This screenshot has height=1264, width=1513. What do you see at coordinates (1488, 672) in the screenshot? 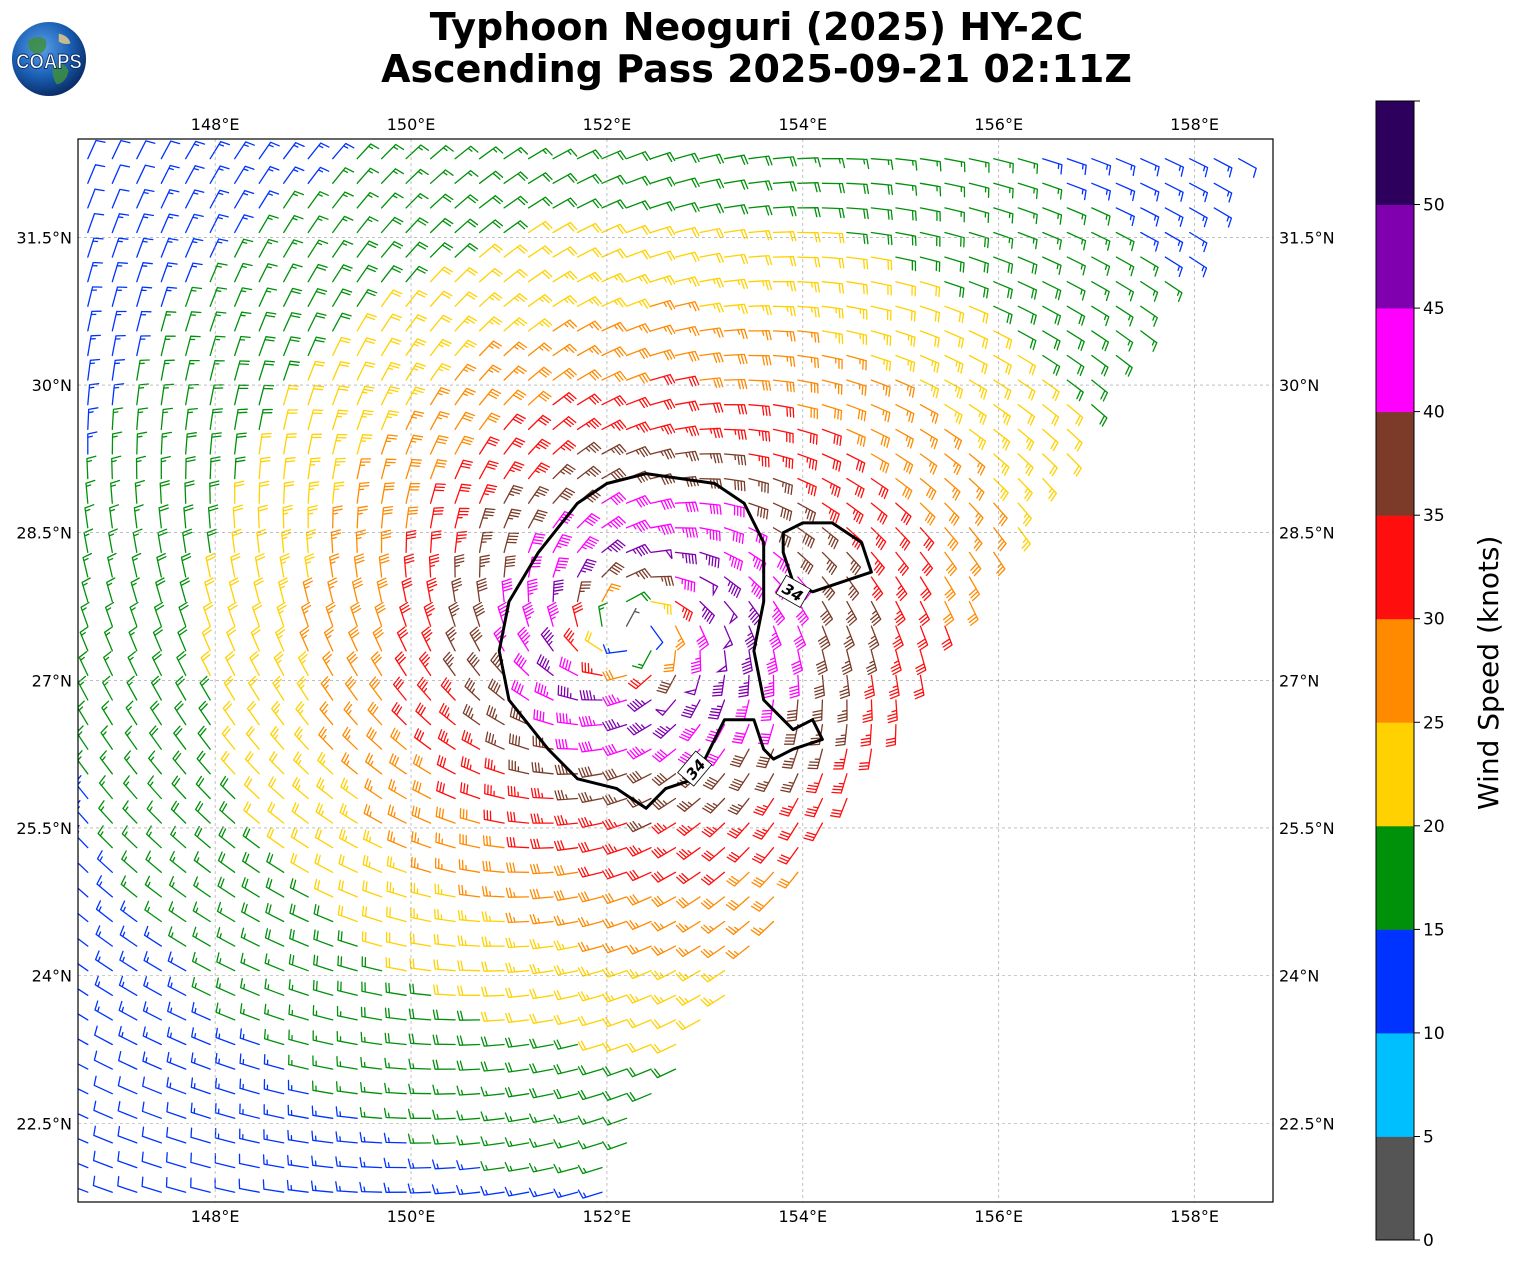
I see `colorbar-title: Wind Speed (knots)` at bounding box center [1488, 672].